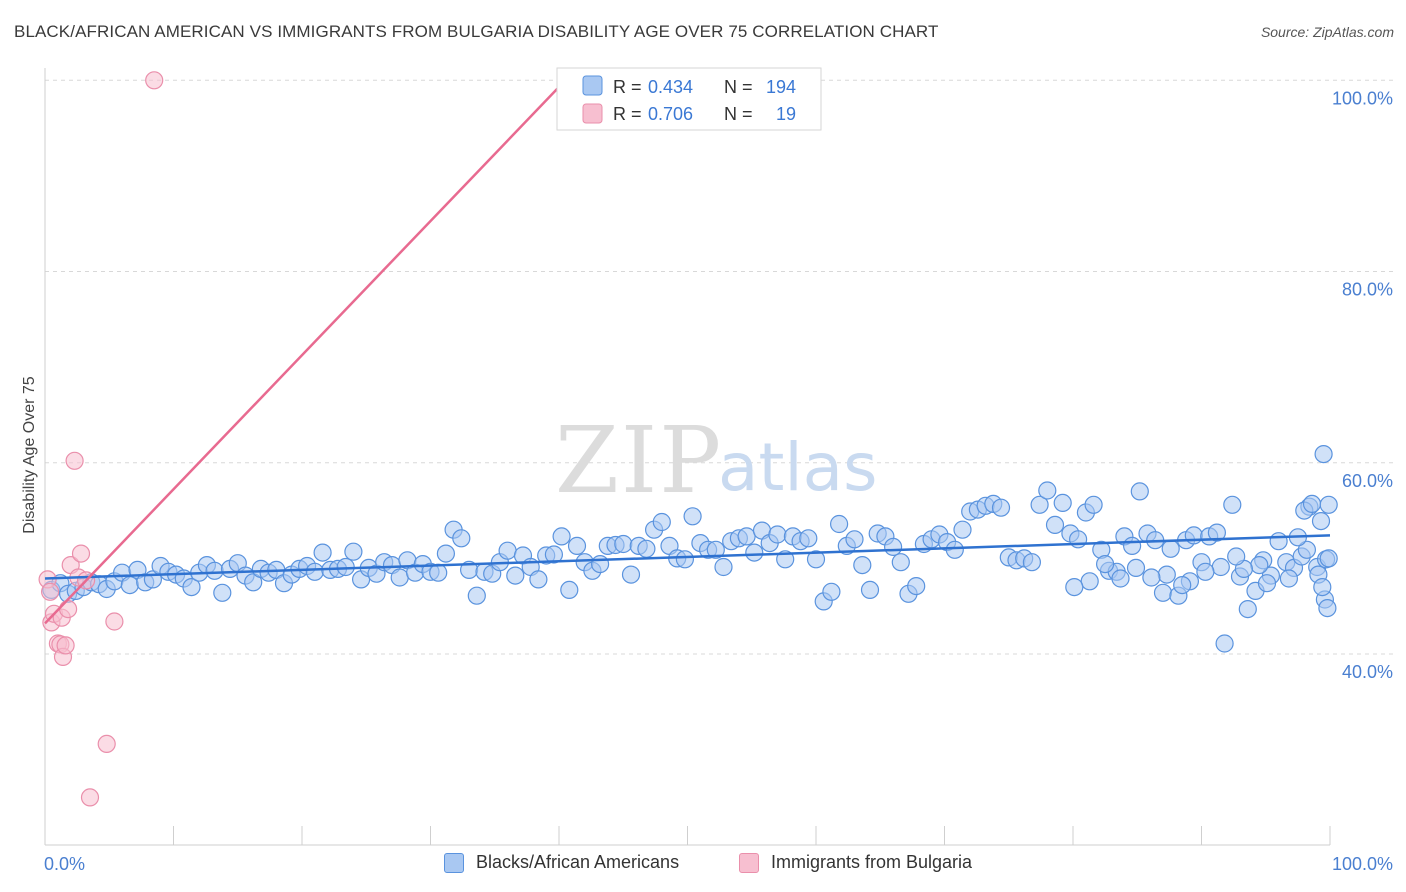 Image resolution: width=1406 pixels, height=892 pixels. What do you see at coordinates (738, 114) in the screenshot?
I see `legend-stats-n-label-pink: N =` at bounding box center [738, 114].